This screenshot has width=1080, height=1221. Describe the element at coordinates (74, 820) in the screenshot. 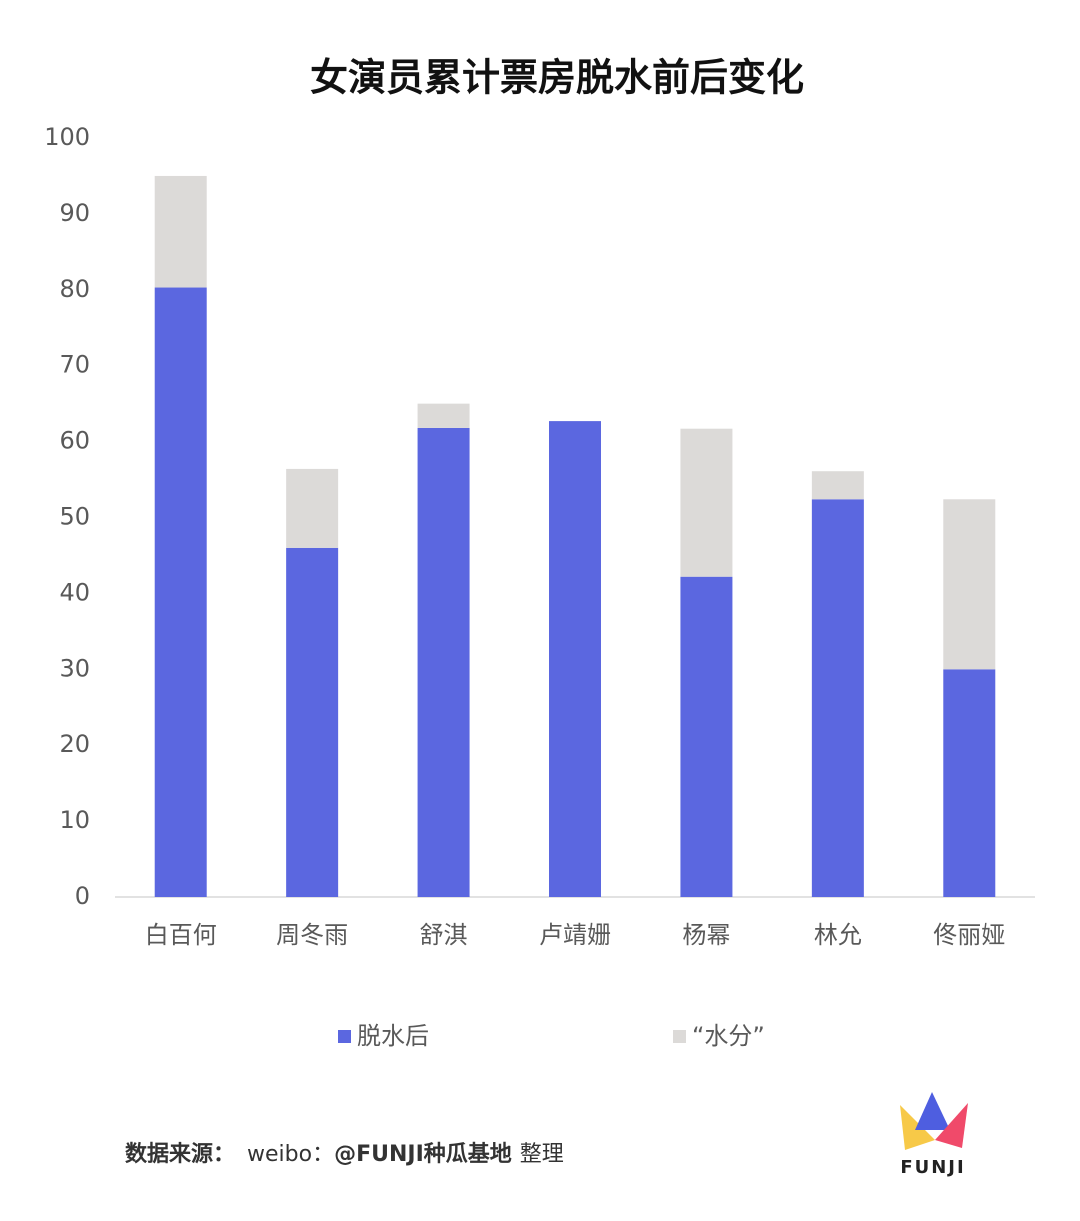

I see `y-tick-label: 10` at that location.